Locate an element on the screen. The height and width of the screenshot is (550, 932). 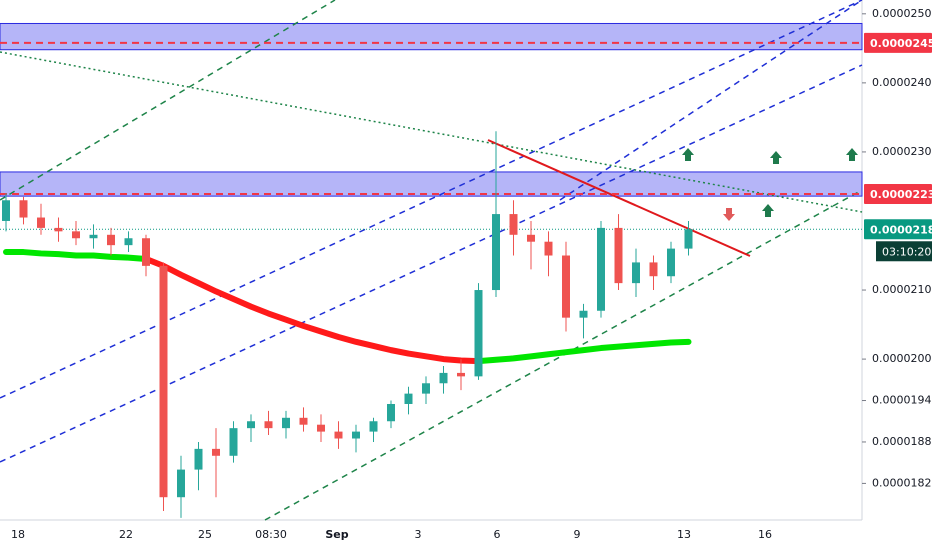
x-tick-label: 16 is located at coordinates (765, 534).